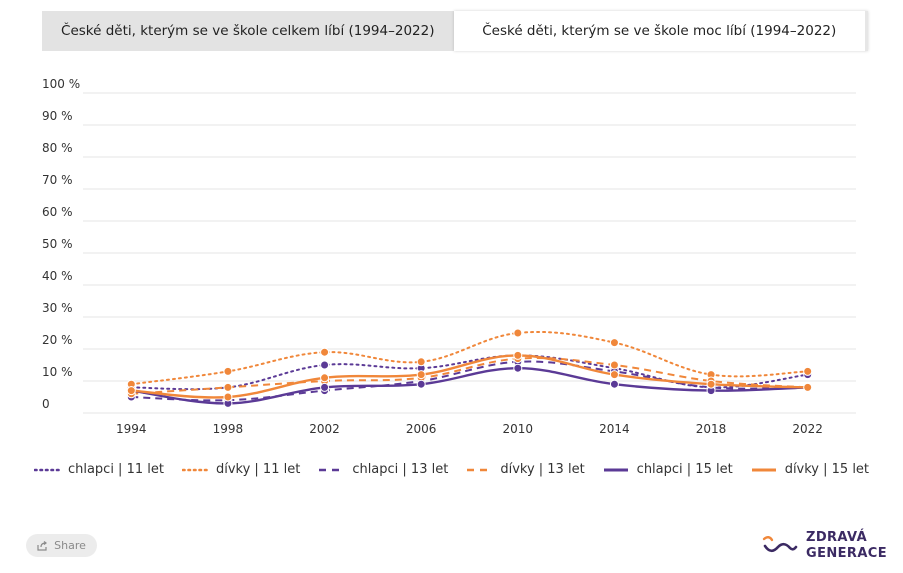  What do you see at coordinates (684, 469) in the screenshot?
I see `legend-label: chlapci | 15 let` at bounding box center [684, 469].